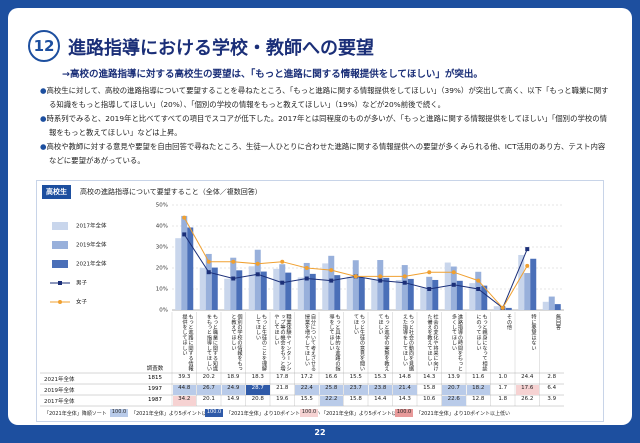 This screenshot has width=640, height=443. What do you see at coordinates (457, 343) in the screenshot?
I see `category-label: 進路指導の時間をもっと多くしてほしい` at bounding box center [457, 343].